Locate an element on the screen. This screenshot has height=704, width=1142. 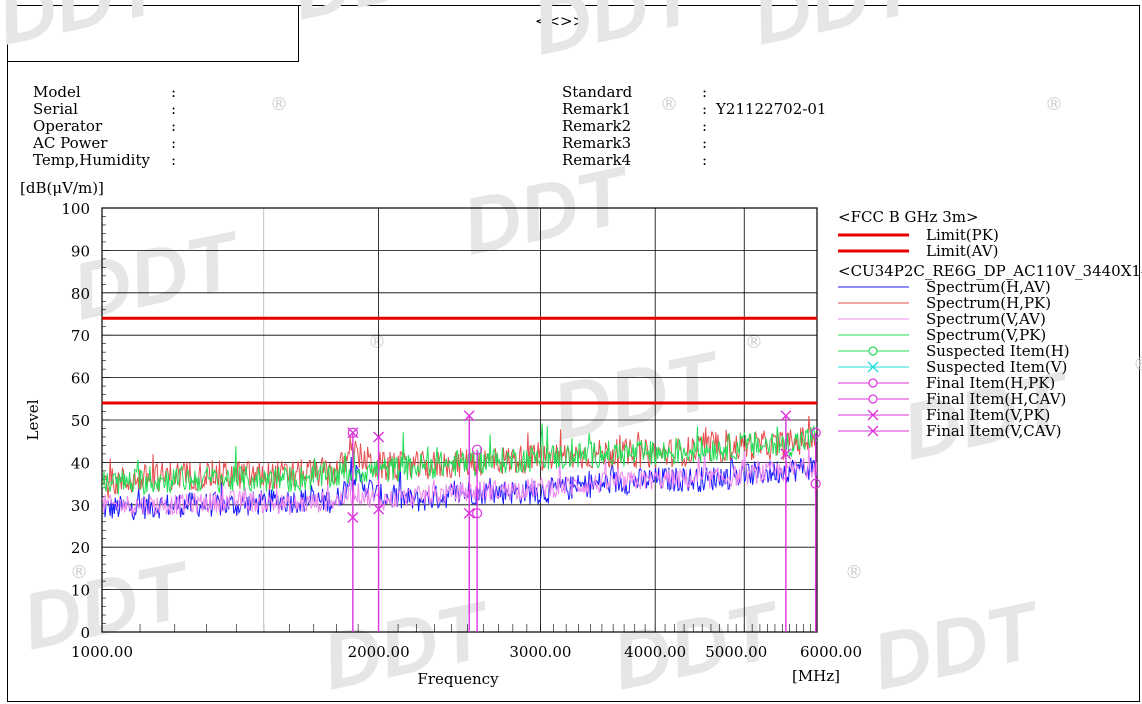
y-tick-label: 20 is located at coordinates (80, 548).